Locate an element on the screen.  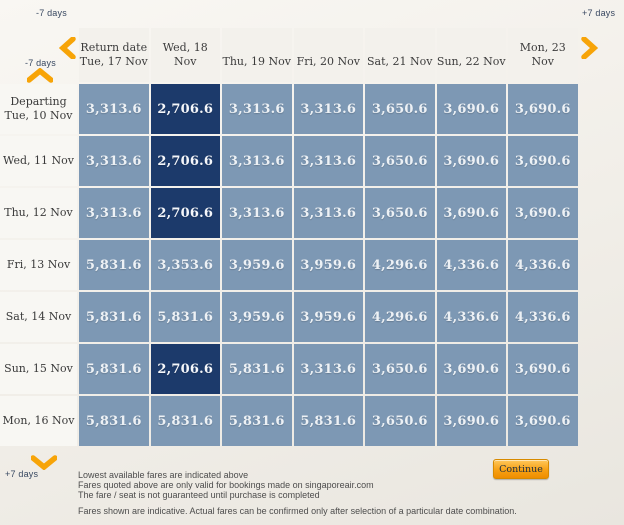
next-return-dates-chevron-icon is located at coordinates (589, 48).